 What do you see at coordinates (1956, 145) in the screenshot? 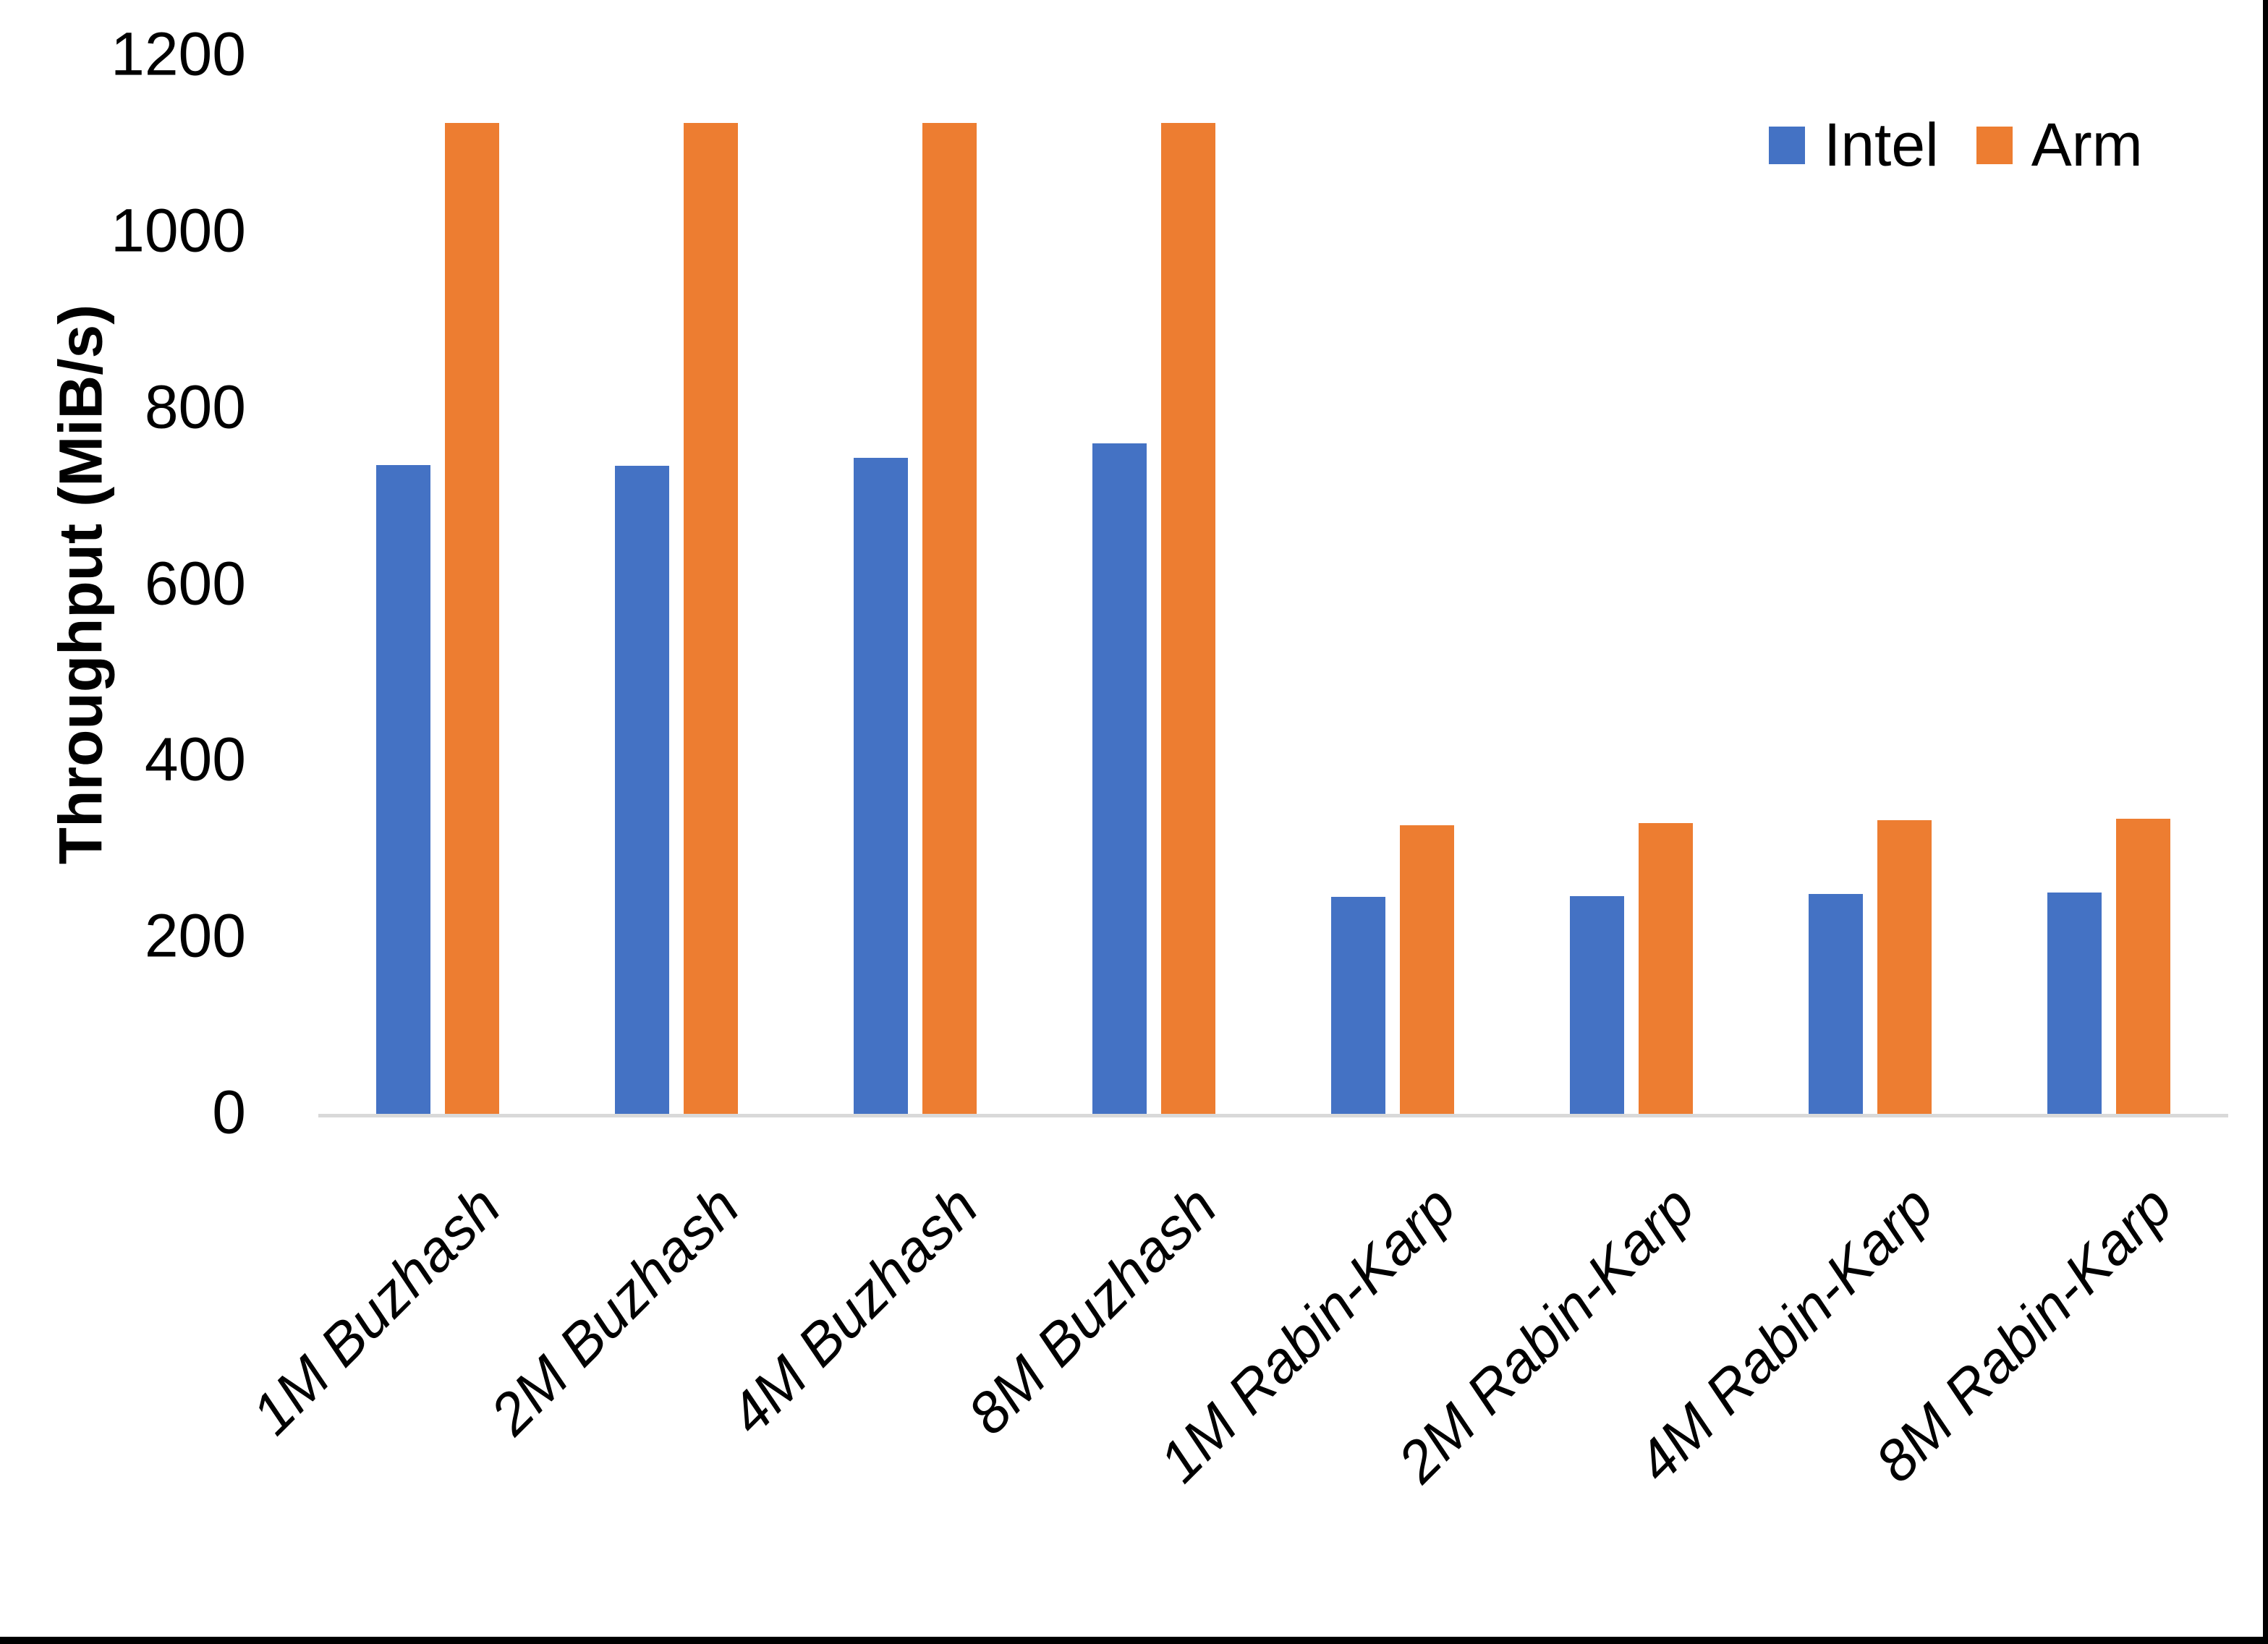
I see `legend: Intel Arm` at bounding box center [1956, 145].